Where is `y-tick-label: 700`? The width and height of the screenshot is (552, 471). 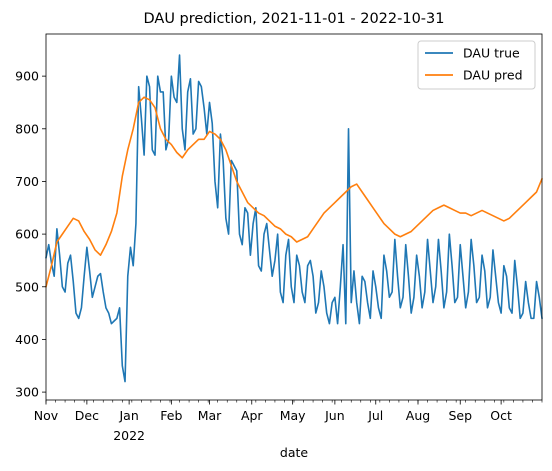
y-tick-label: 700 is located at coordinates (27, 181).